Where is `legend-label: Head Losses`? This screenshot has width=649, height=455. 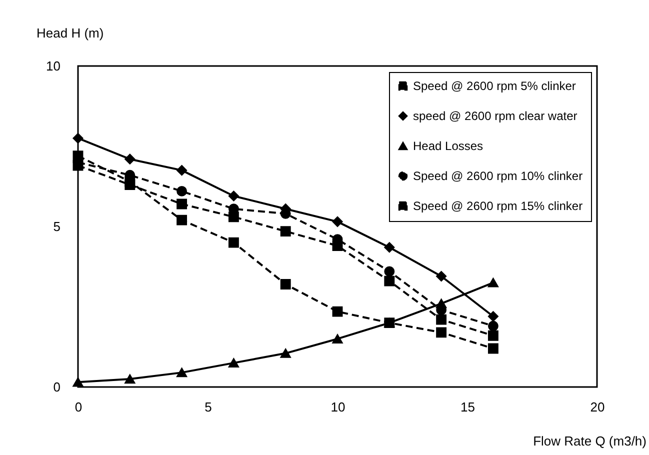
legend-label: Head Losses is located at coordinates (448, 146).